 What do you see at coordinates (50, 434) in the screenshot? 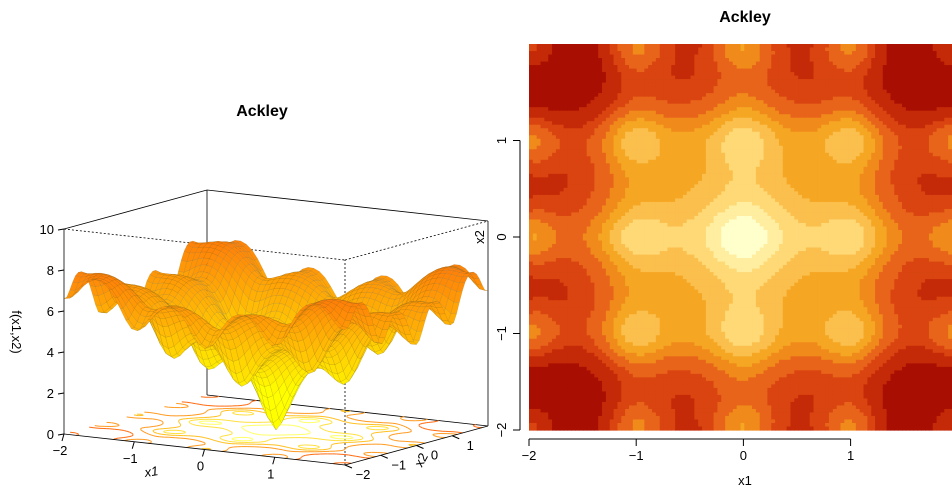
I see `z-tick-label: 0` at bounding box center [50, 434].